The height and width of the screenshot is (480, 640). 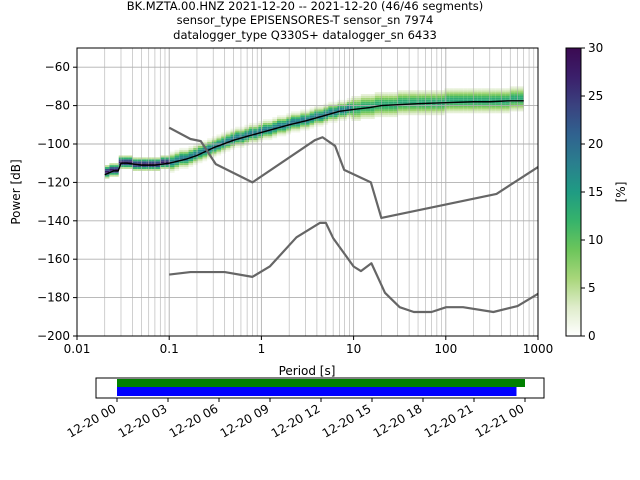 What do you see at coordinates (500, 420) in the screenshot?
I see `timeline-tick-label: 12-21 00` at bounding box center [500, 420].